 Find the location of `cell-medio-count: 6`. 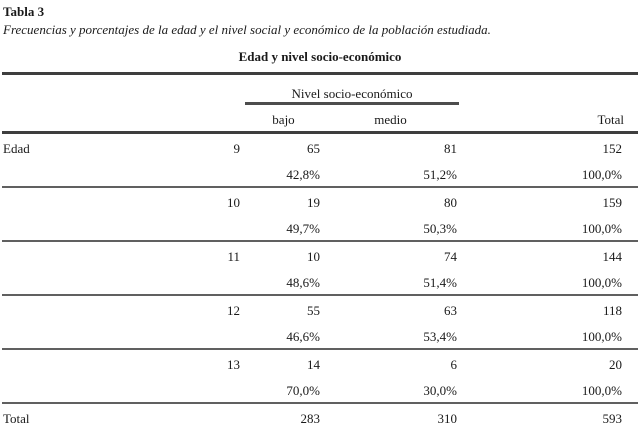

cell-medio-count: 6 is located at coordinates (454, 364).